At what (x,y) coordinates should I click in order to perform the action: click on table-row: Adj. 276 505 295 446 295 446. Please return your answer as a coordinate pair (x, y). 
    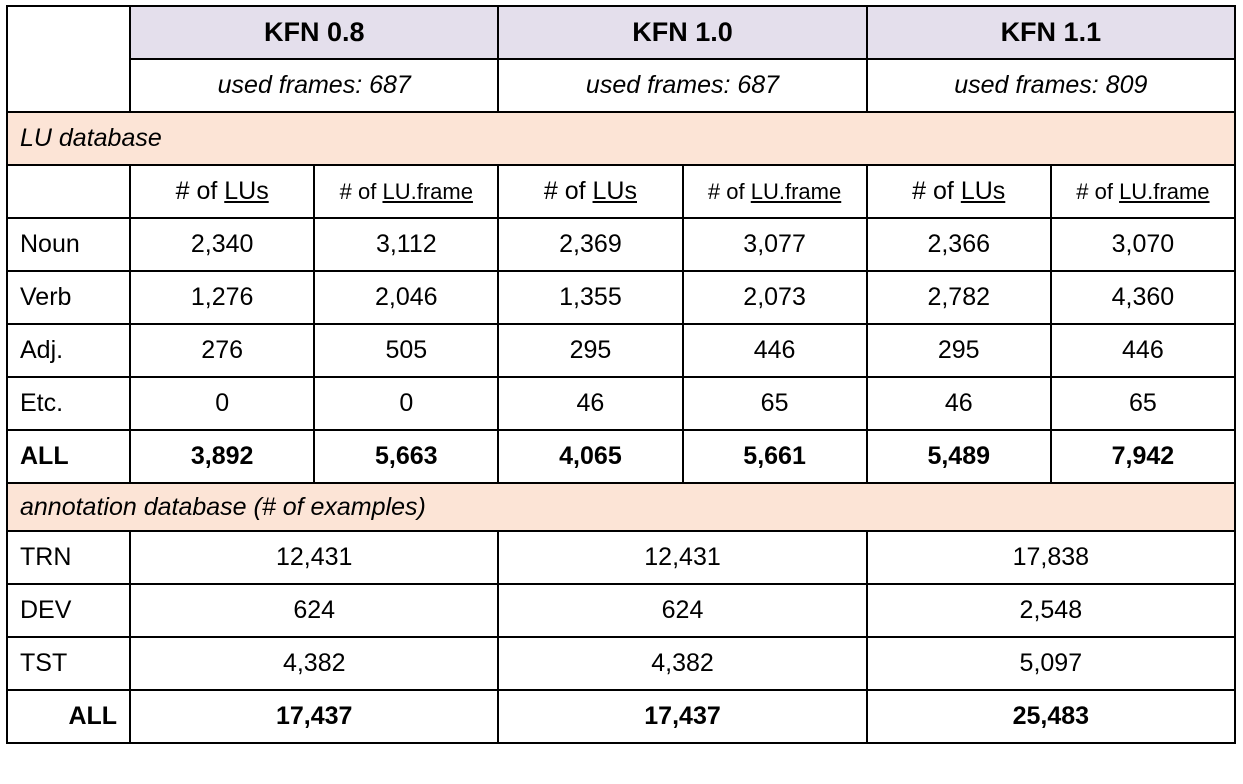
    Looking at the image, I should click on (621, 350).